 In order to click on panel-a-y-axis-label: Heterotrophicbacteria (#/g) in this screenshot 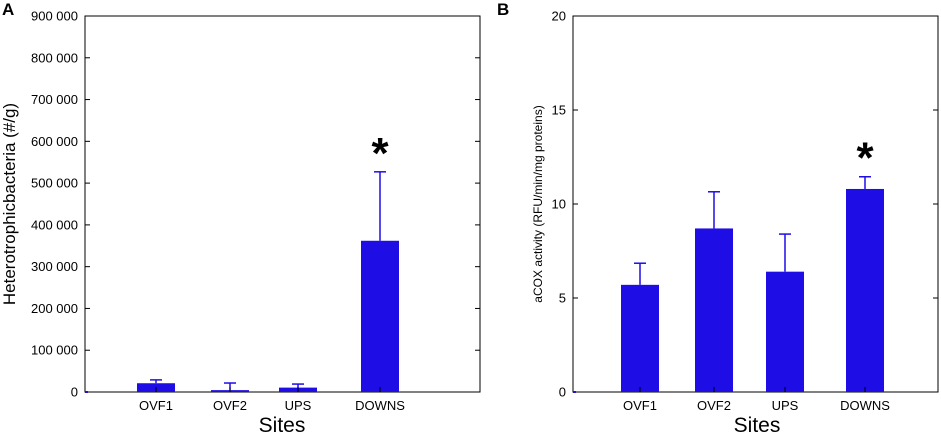, I will do `click(9, 204)`.